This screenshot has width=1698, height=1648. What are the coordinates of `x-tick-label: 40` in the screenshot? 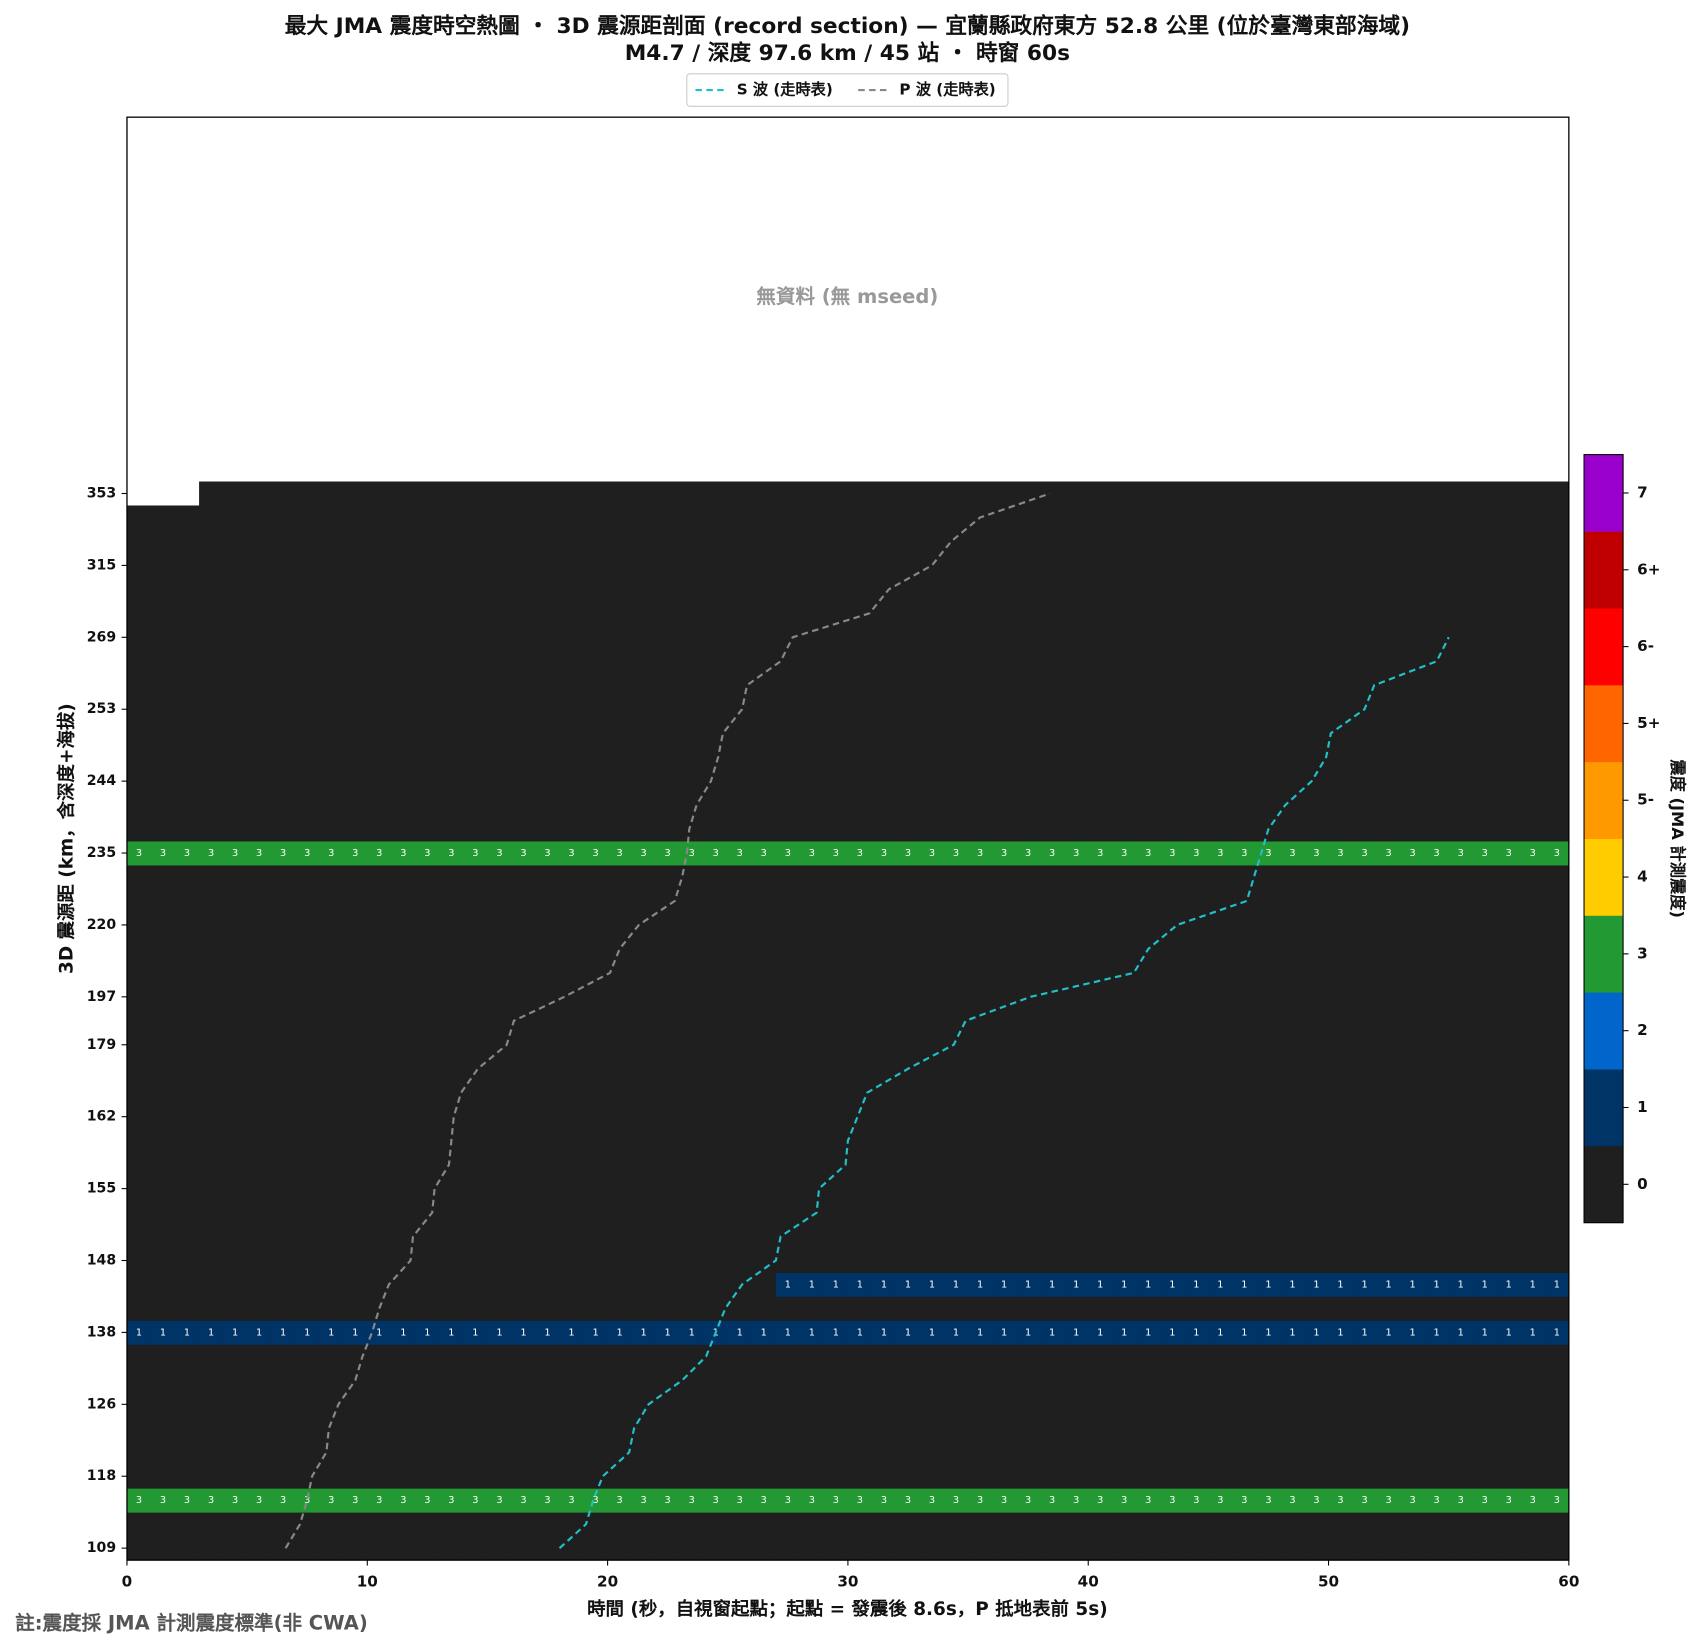 It's located at (1088, 1581).